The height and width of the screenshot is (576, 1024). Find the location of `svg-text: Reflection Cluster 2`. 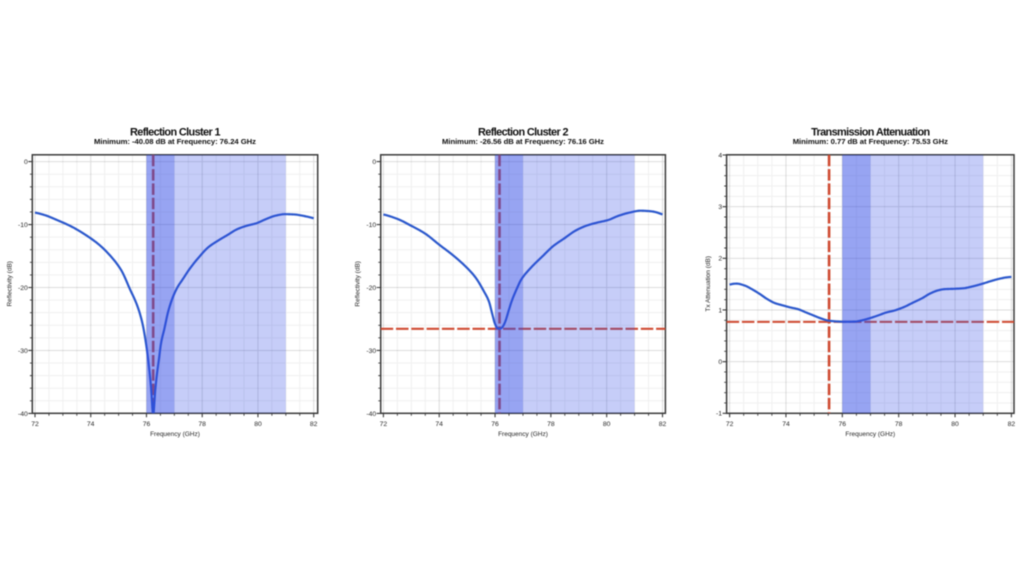

svg-text: Reflection Cluster 2 is located at coordinates (523, 133).